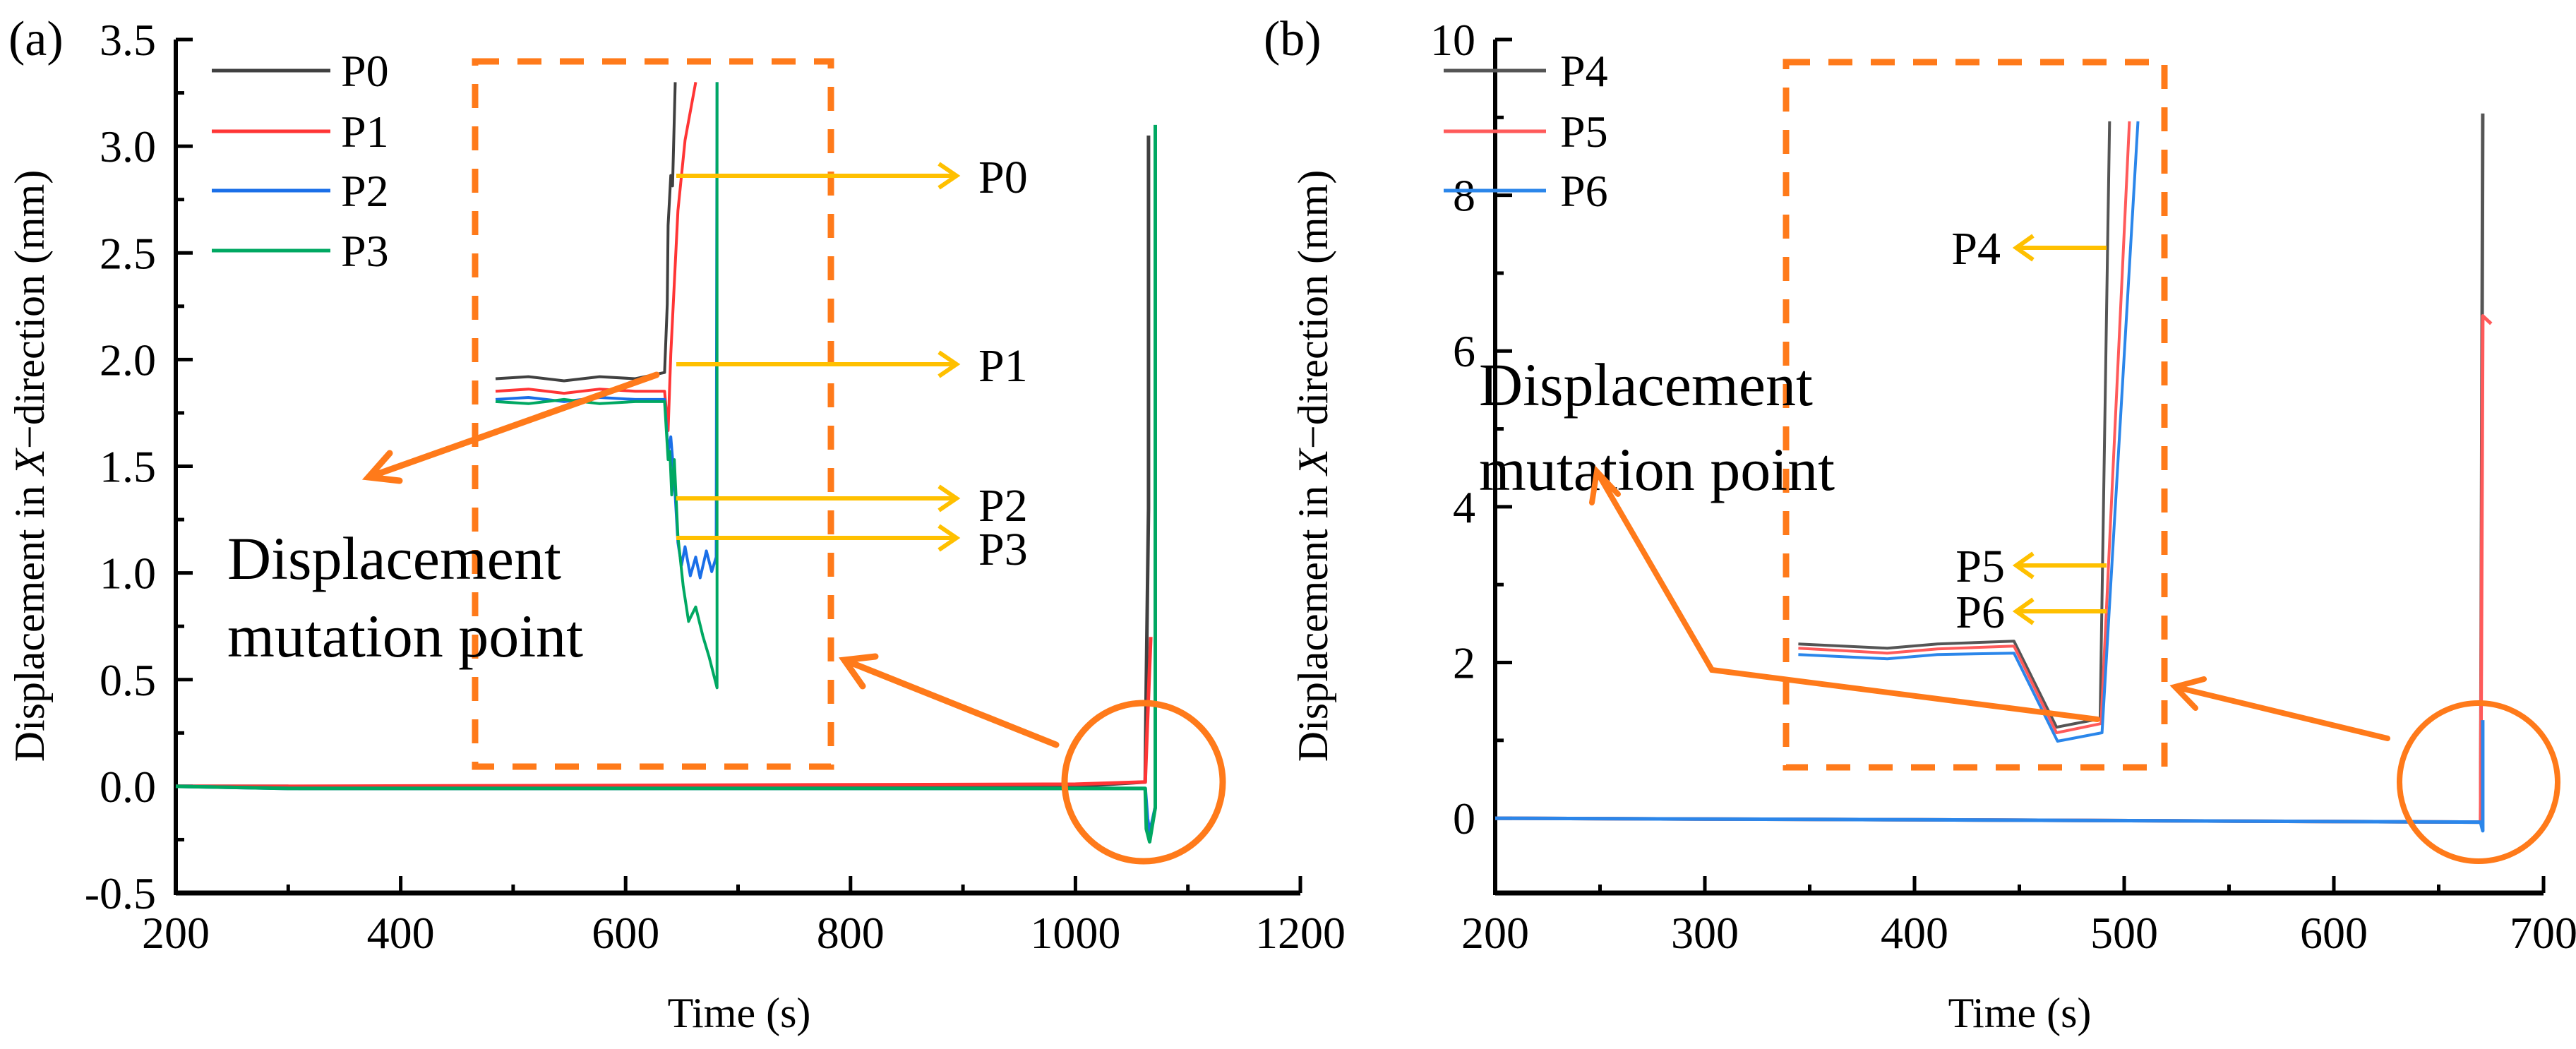  What do you see at coordinates (2059, 248) in the screenshot?
I see `pointer-arrow-p4` at bounding box center [2059, 248].